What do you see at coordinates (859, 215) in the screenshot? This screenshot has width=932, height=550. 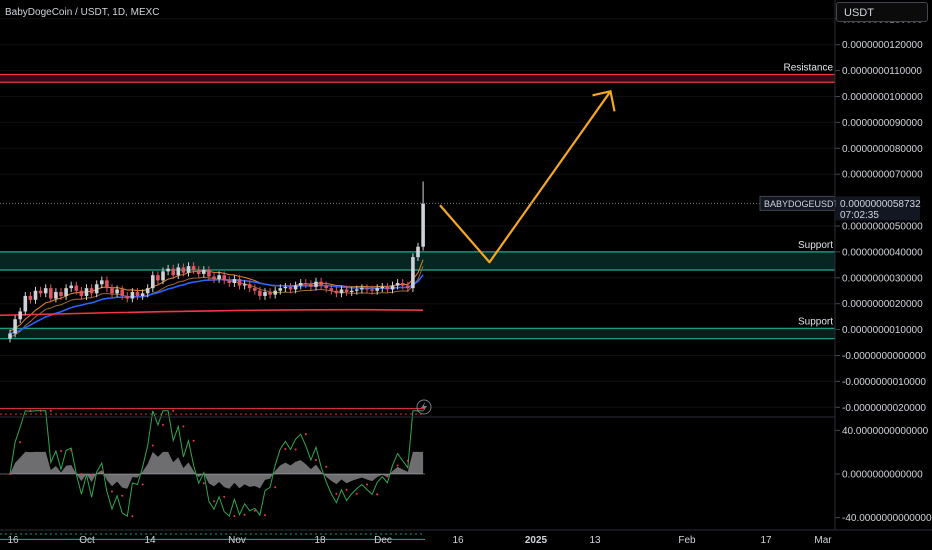 I see `countdown-timer: 07:02:35` at bounding box center [859, 215].